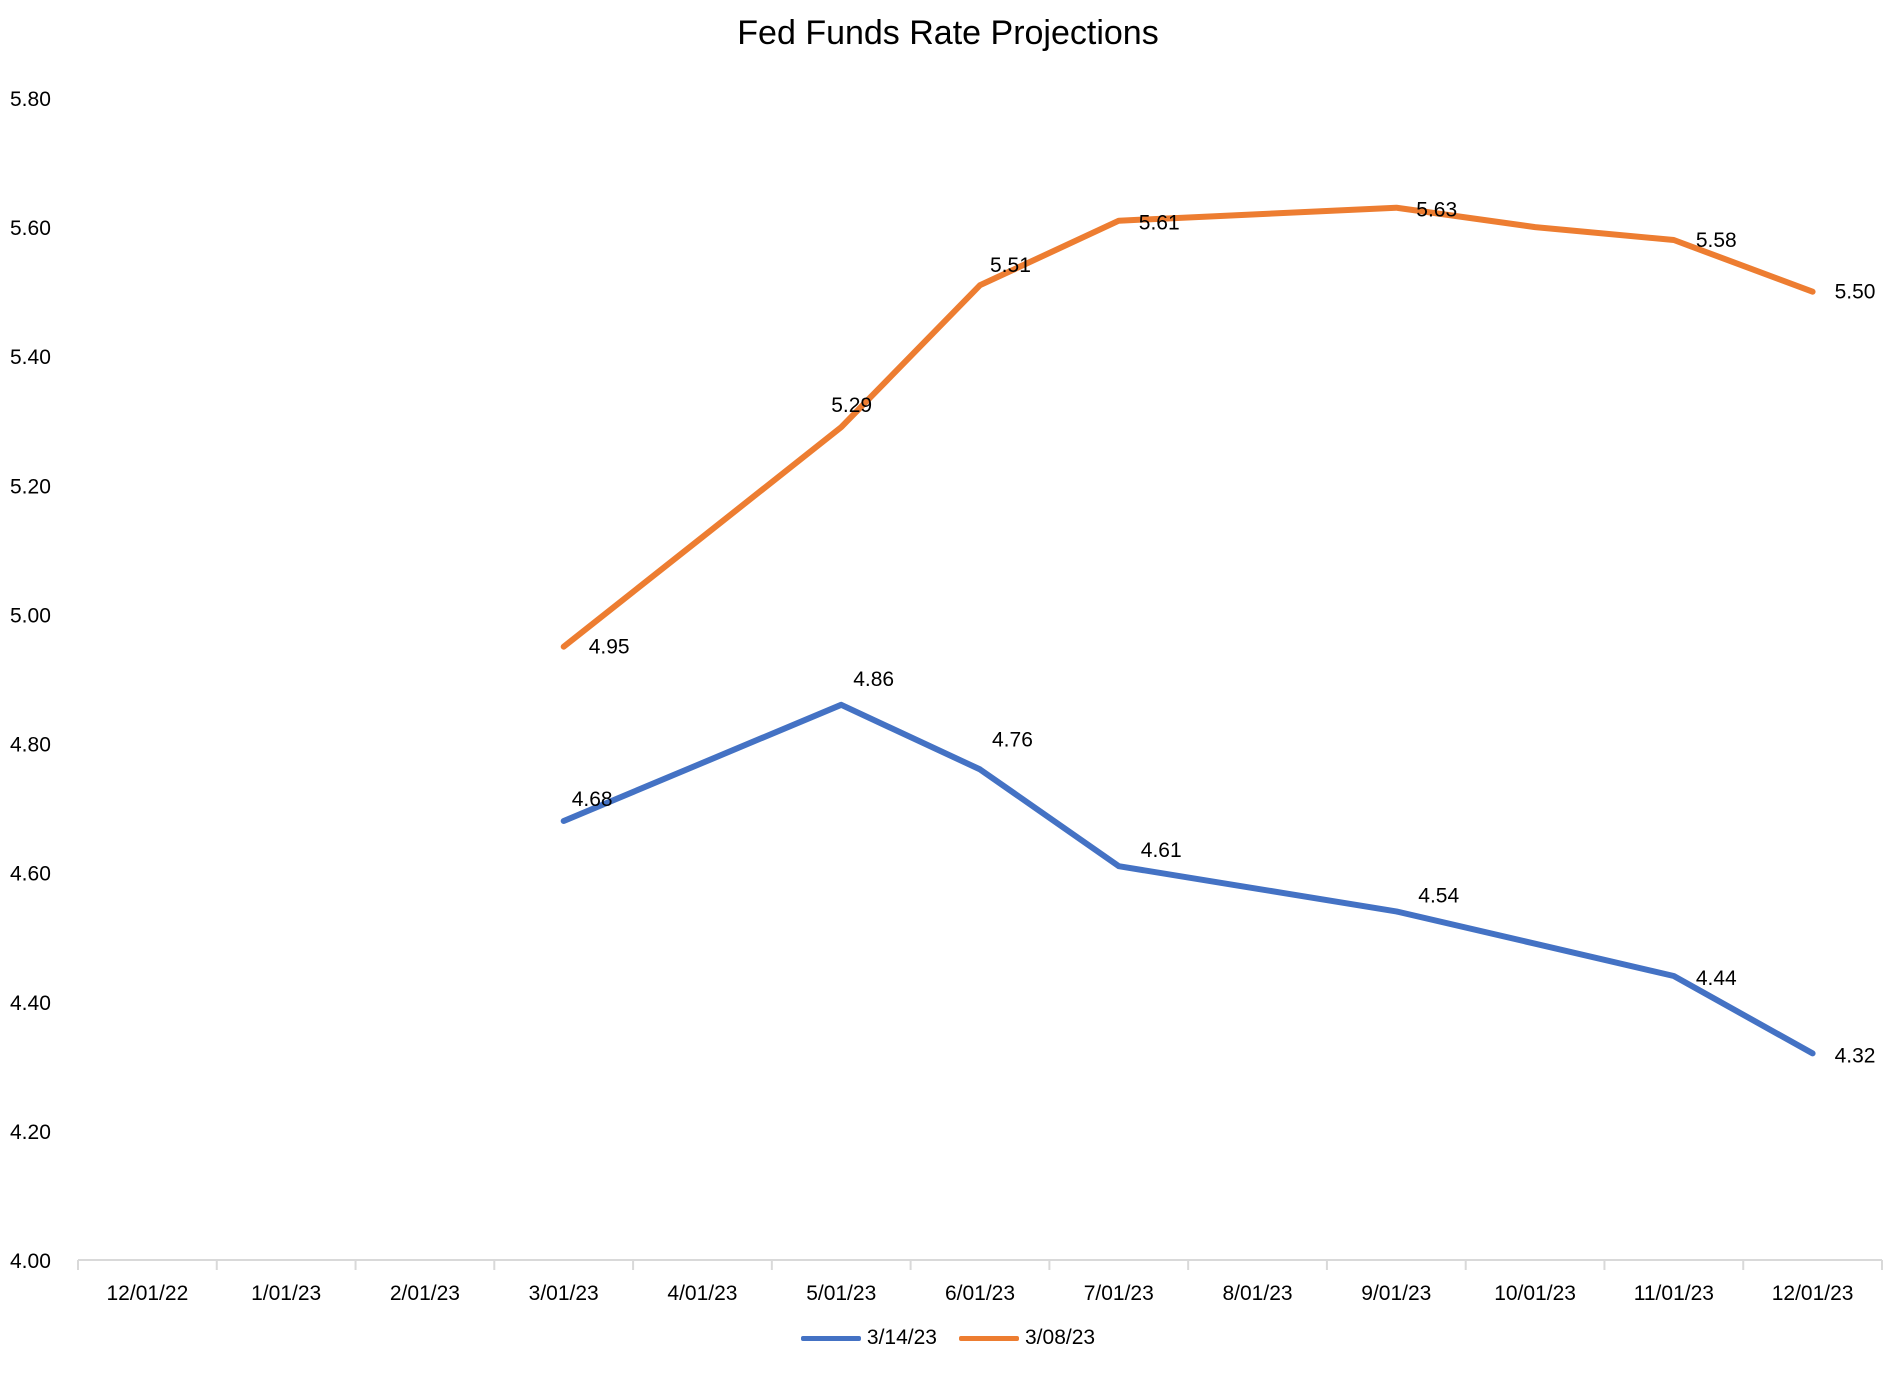  I want to click on data-label: 5.51, so click(1010, 265).